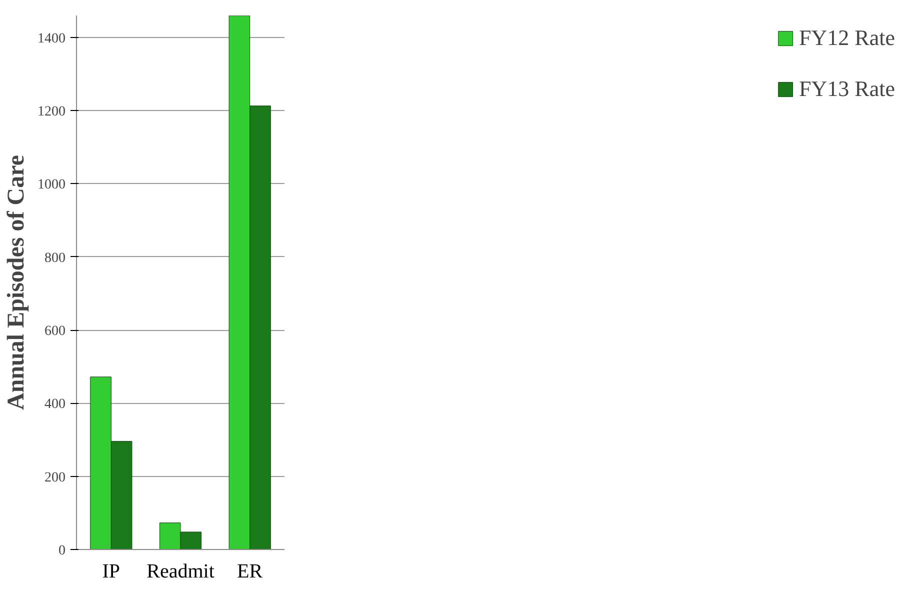  I want to click on x-tick-label: IP, so click(111, 571).